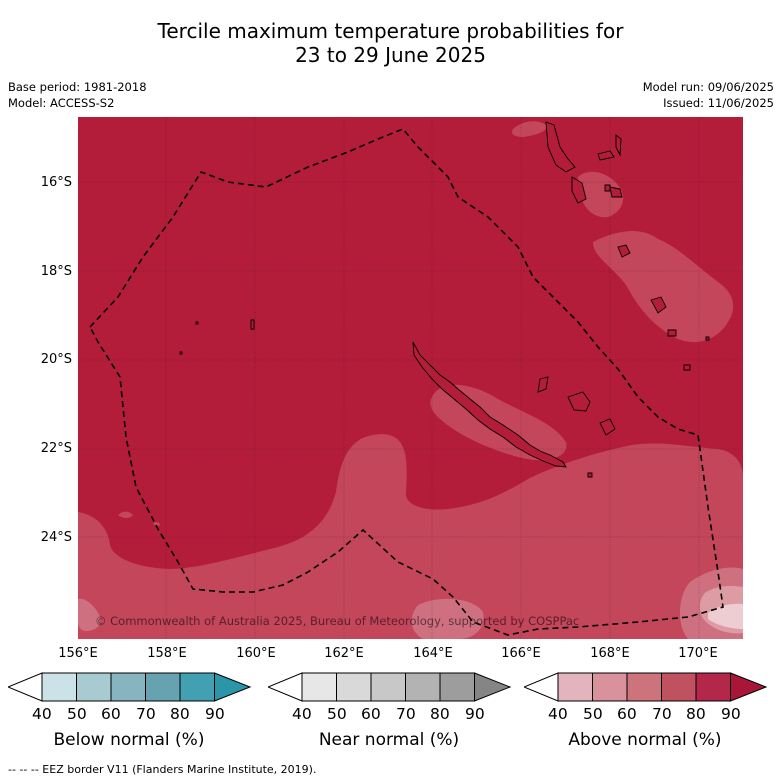 This screenshot has width=781, height=781. What do you see at coordinates (698, 653) in the screenshot?
I see `lon-label-170e: 170°E` at bounding box center [698, 653].